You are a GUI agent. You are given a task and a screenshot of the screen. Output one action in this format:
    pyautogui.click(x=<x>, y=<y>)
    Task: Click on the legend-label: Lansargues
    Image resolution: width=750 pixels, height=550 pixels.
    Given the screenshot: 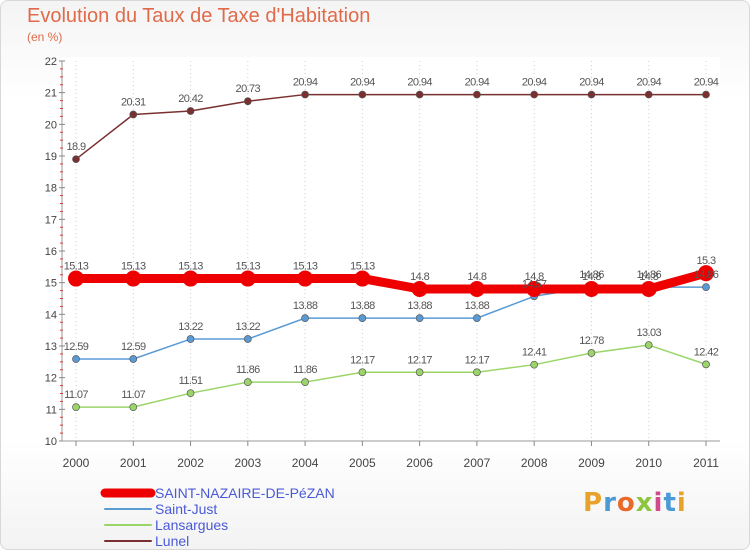 What is the action you would take?
    pyautogui.click(x=191, y=525)
    